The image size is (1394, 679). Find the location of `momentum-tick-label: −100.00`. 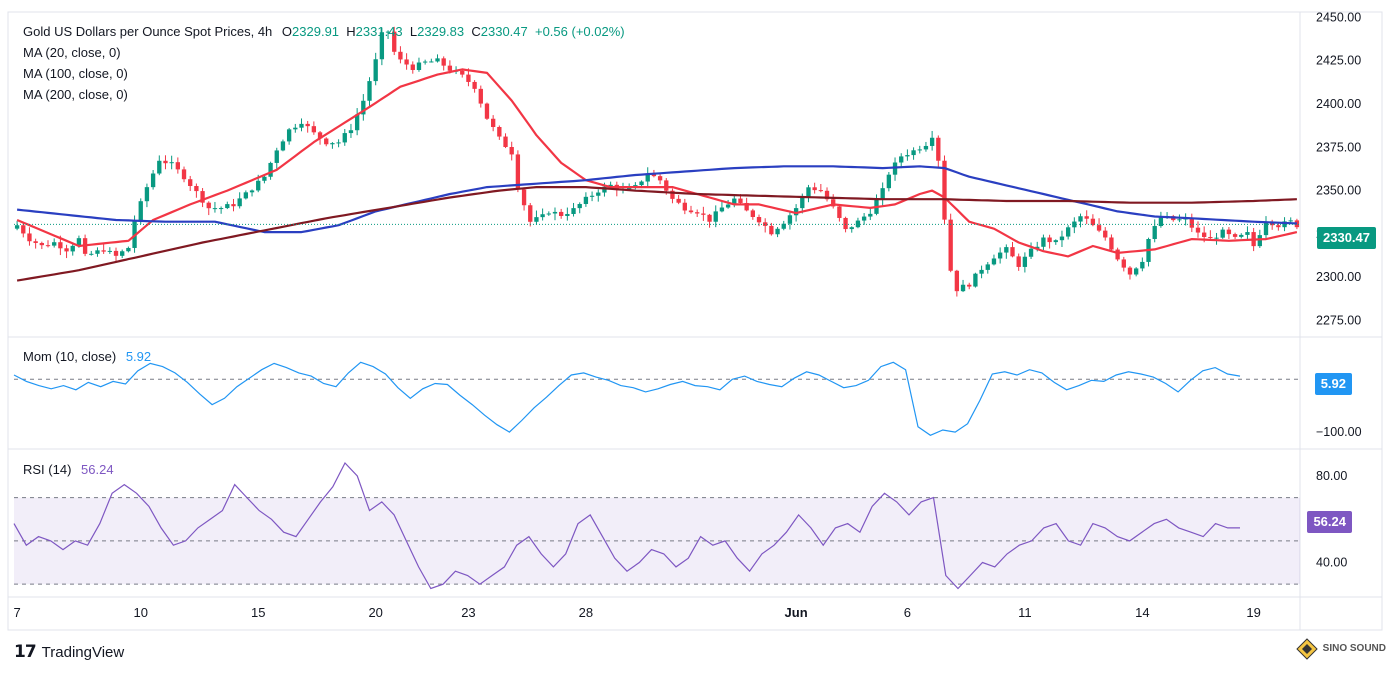

momentum-tick-label: −100.00 is located at coordinates (1339, 432).